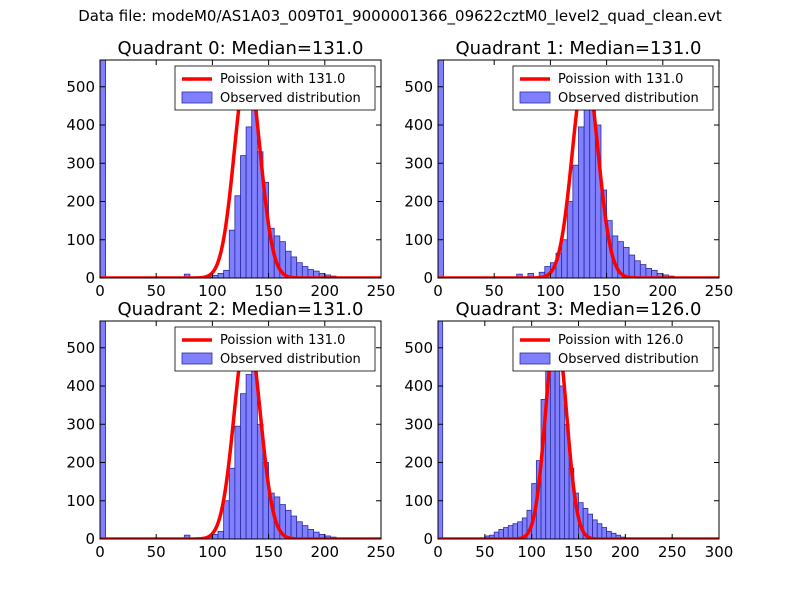 The height and width of the screenshot is (600, 800). What do you see at coordinates (579, 48) in the screenshot?
I see `panel-title: Quadrant 1: Median=131.0` at bounding box center [579, 48].